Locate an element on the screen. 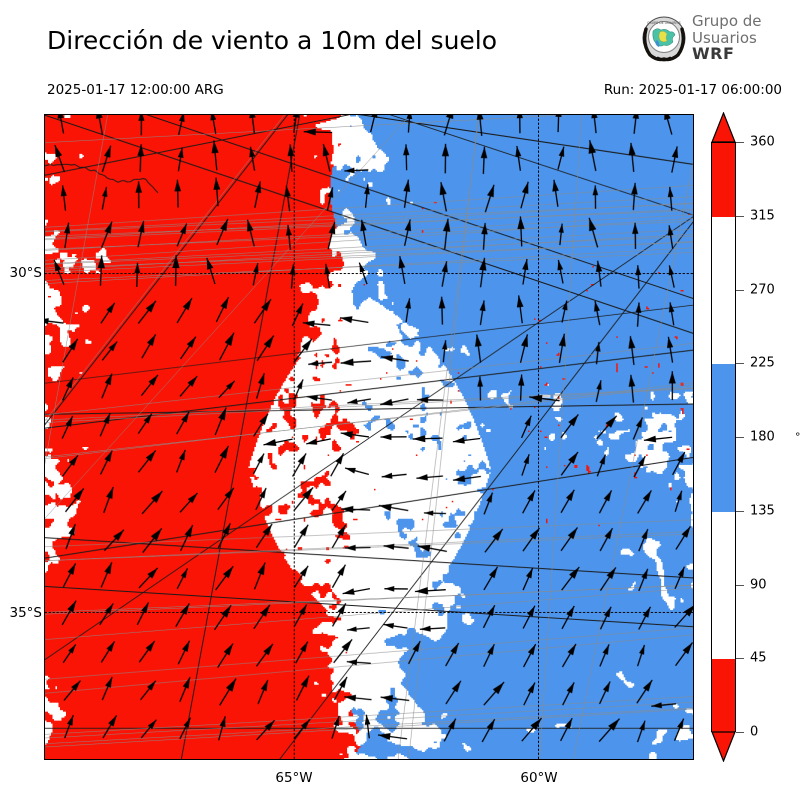  svg-text: GRUPO DE USUARIOS is located at coordinates (664, 23).